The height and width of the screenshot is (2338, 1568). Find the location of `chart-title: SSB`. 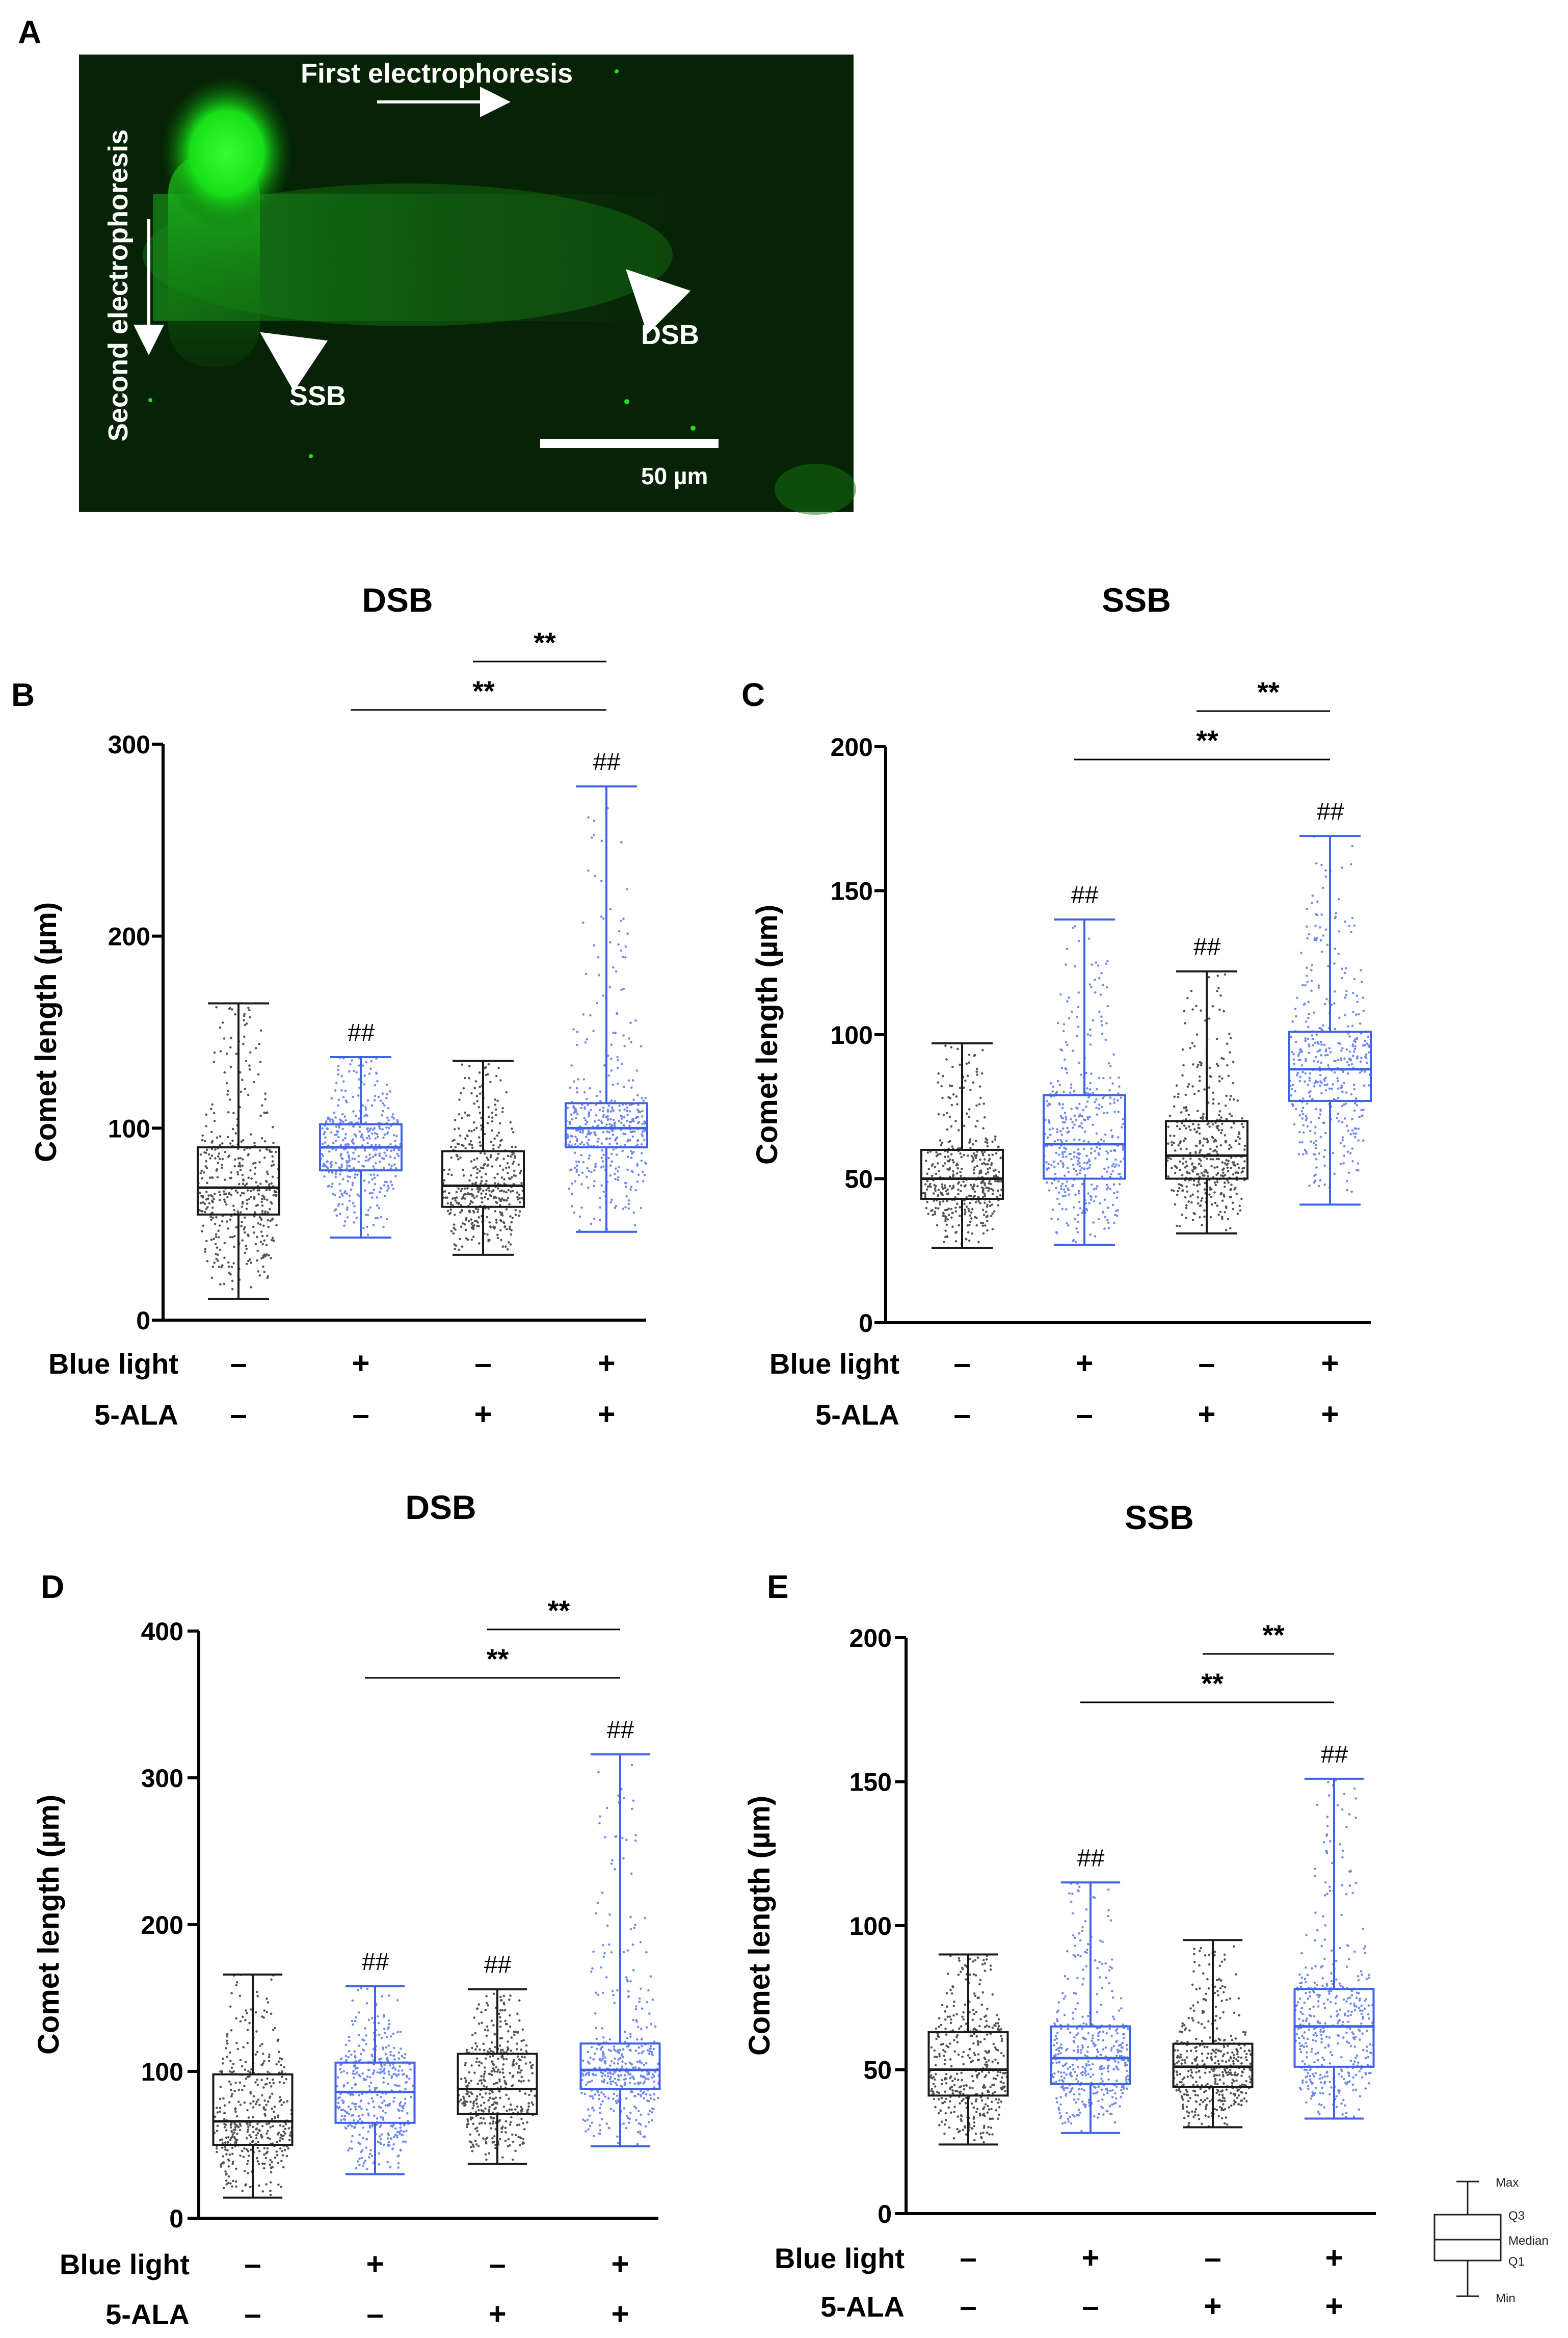

chart-title: SSB is located at coordinates (1159, 1518).